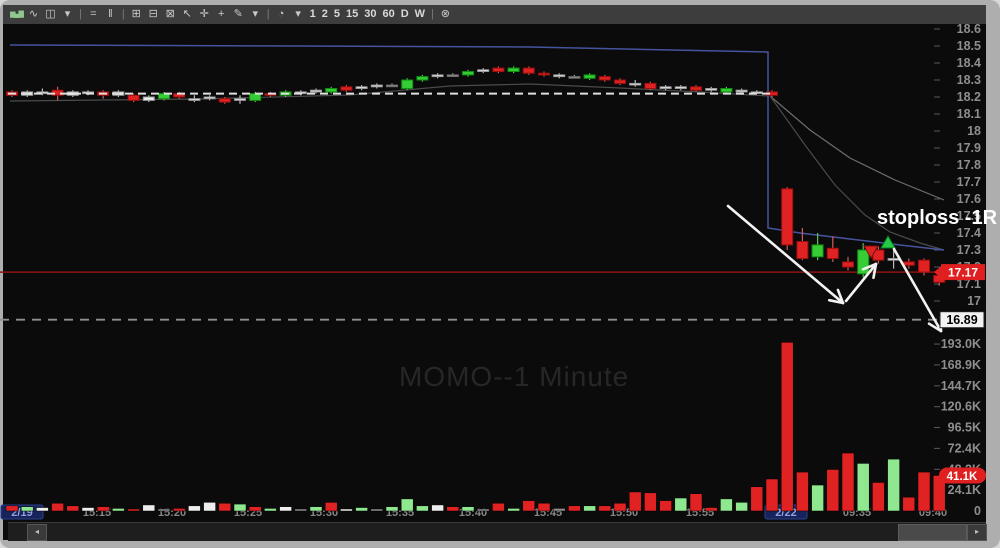 This screenshot has height=548, width=1000. What do you see at coordinates (937, 218) in the screenshot?
I see `stoploss-annotation: stoploss -1R` at bounding box center [937, 218].